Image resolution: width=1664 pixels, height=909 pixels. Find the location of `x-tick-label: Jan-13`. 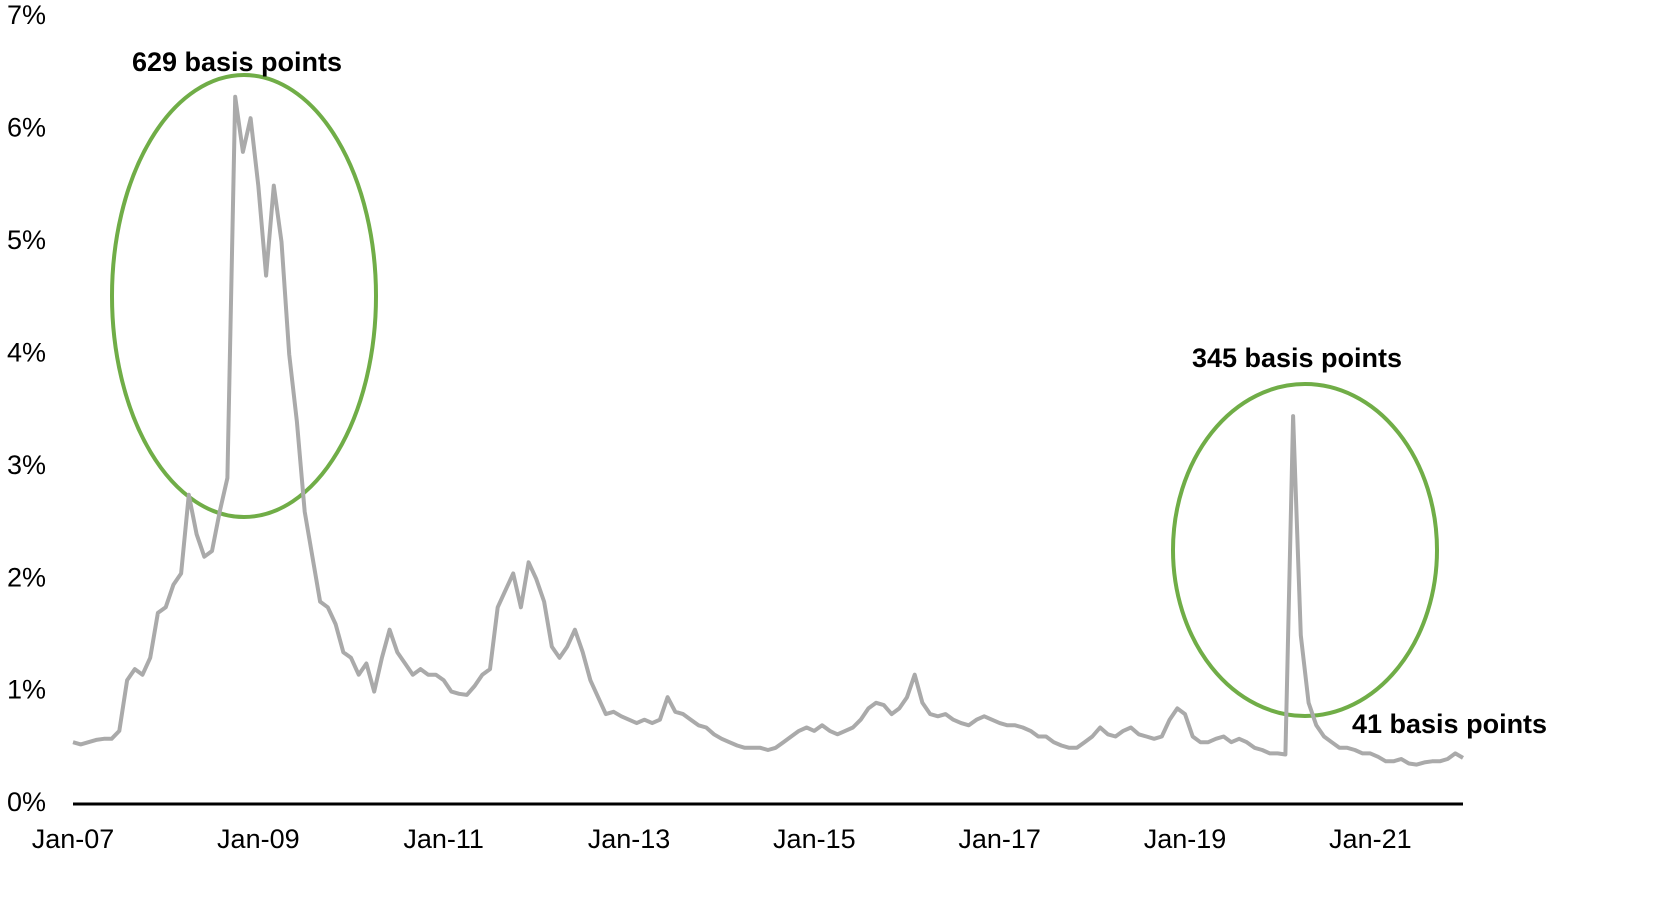

x-tick-label: Jan-13 is located at coordinates (629, 839).